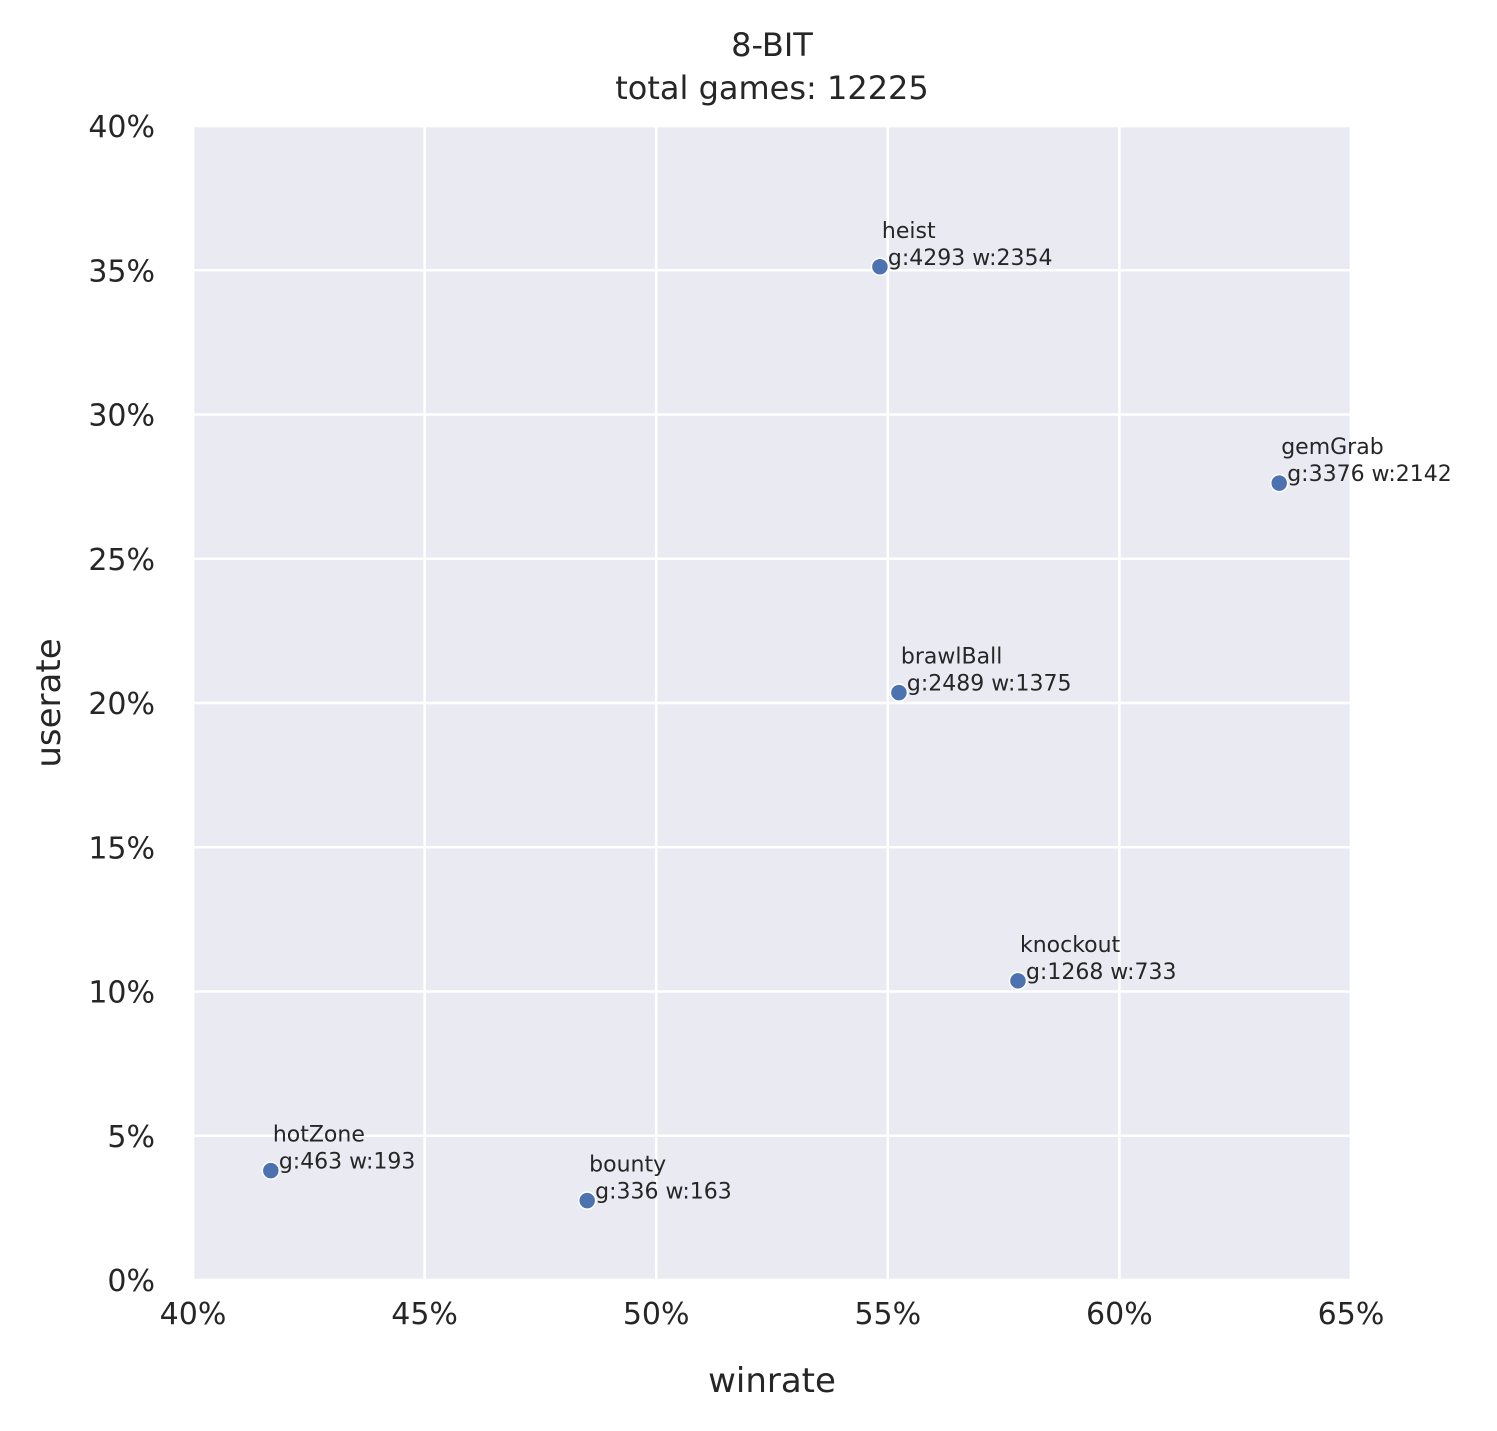 Image resolution: width=1497 pixels, height=1431 pixels. I want to click on x-tick-label: 60%, so click(1119, 1314).